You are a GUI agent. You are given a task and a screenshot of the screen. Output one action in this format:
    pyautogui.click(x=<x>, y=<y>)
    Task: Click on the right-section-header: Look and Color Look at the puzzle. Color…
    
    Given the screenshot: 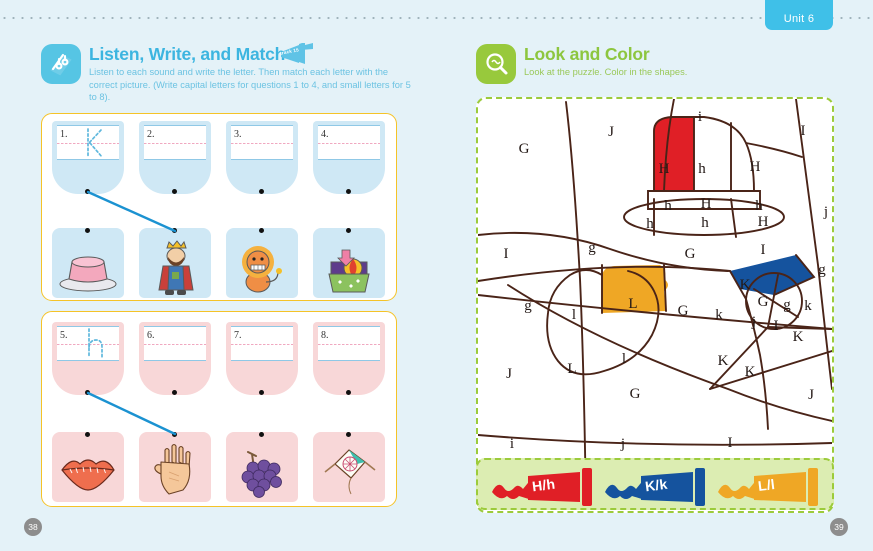 What is the action you would take?
    pyautogui.click(x=656, y=84)
    